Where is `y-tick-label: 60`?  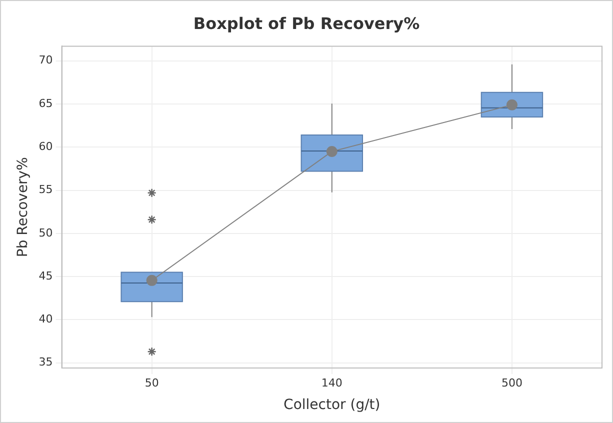
y-tick-label: 60 is located at coordinates (45, 146).